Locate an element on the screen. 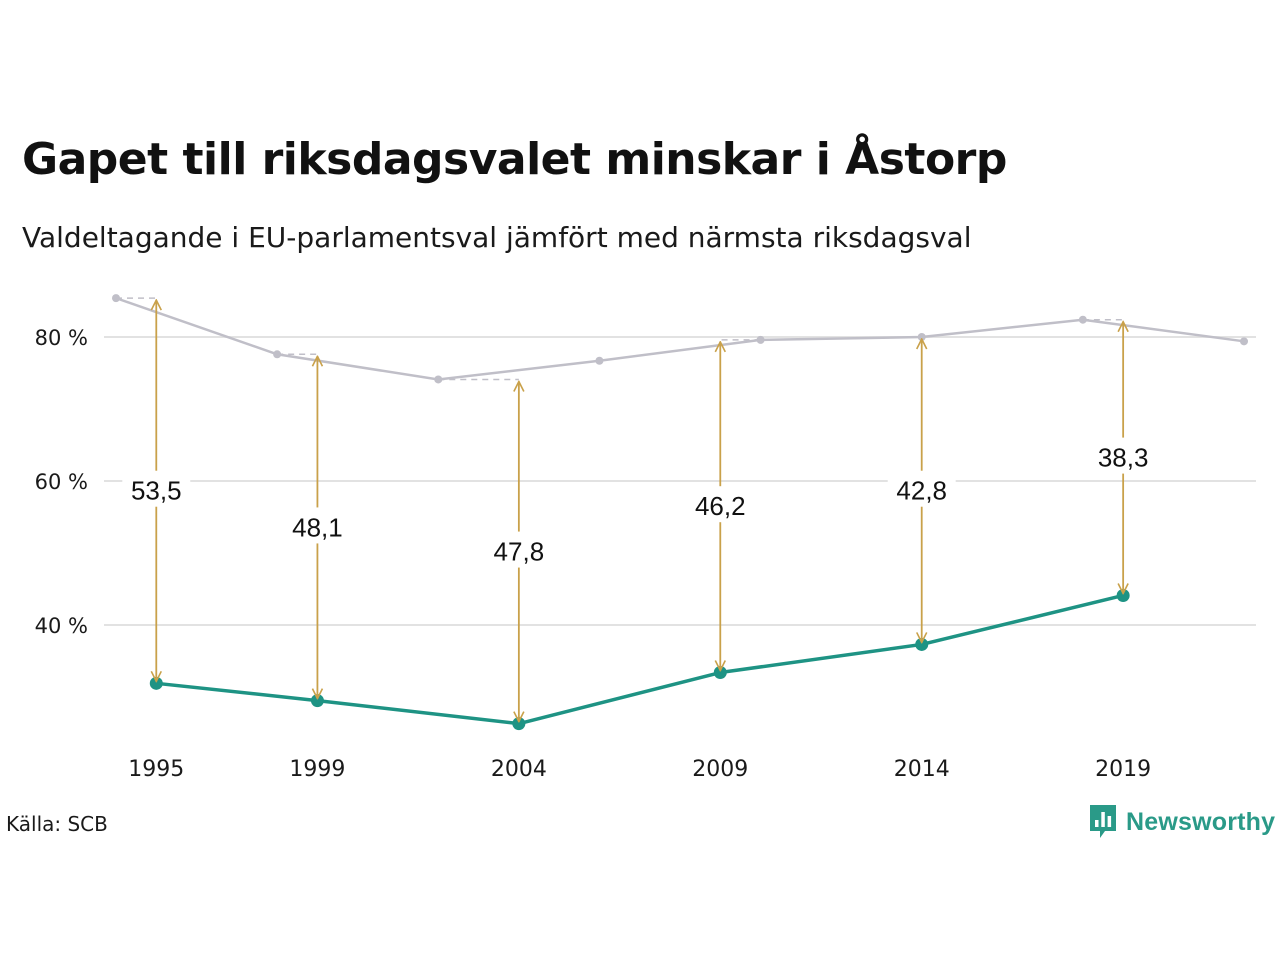 This screenshot has height=960, width=1280. x-axis: 1995 1999 2004 2009 2014 2019 is located at coordinates (639, 769).